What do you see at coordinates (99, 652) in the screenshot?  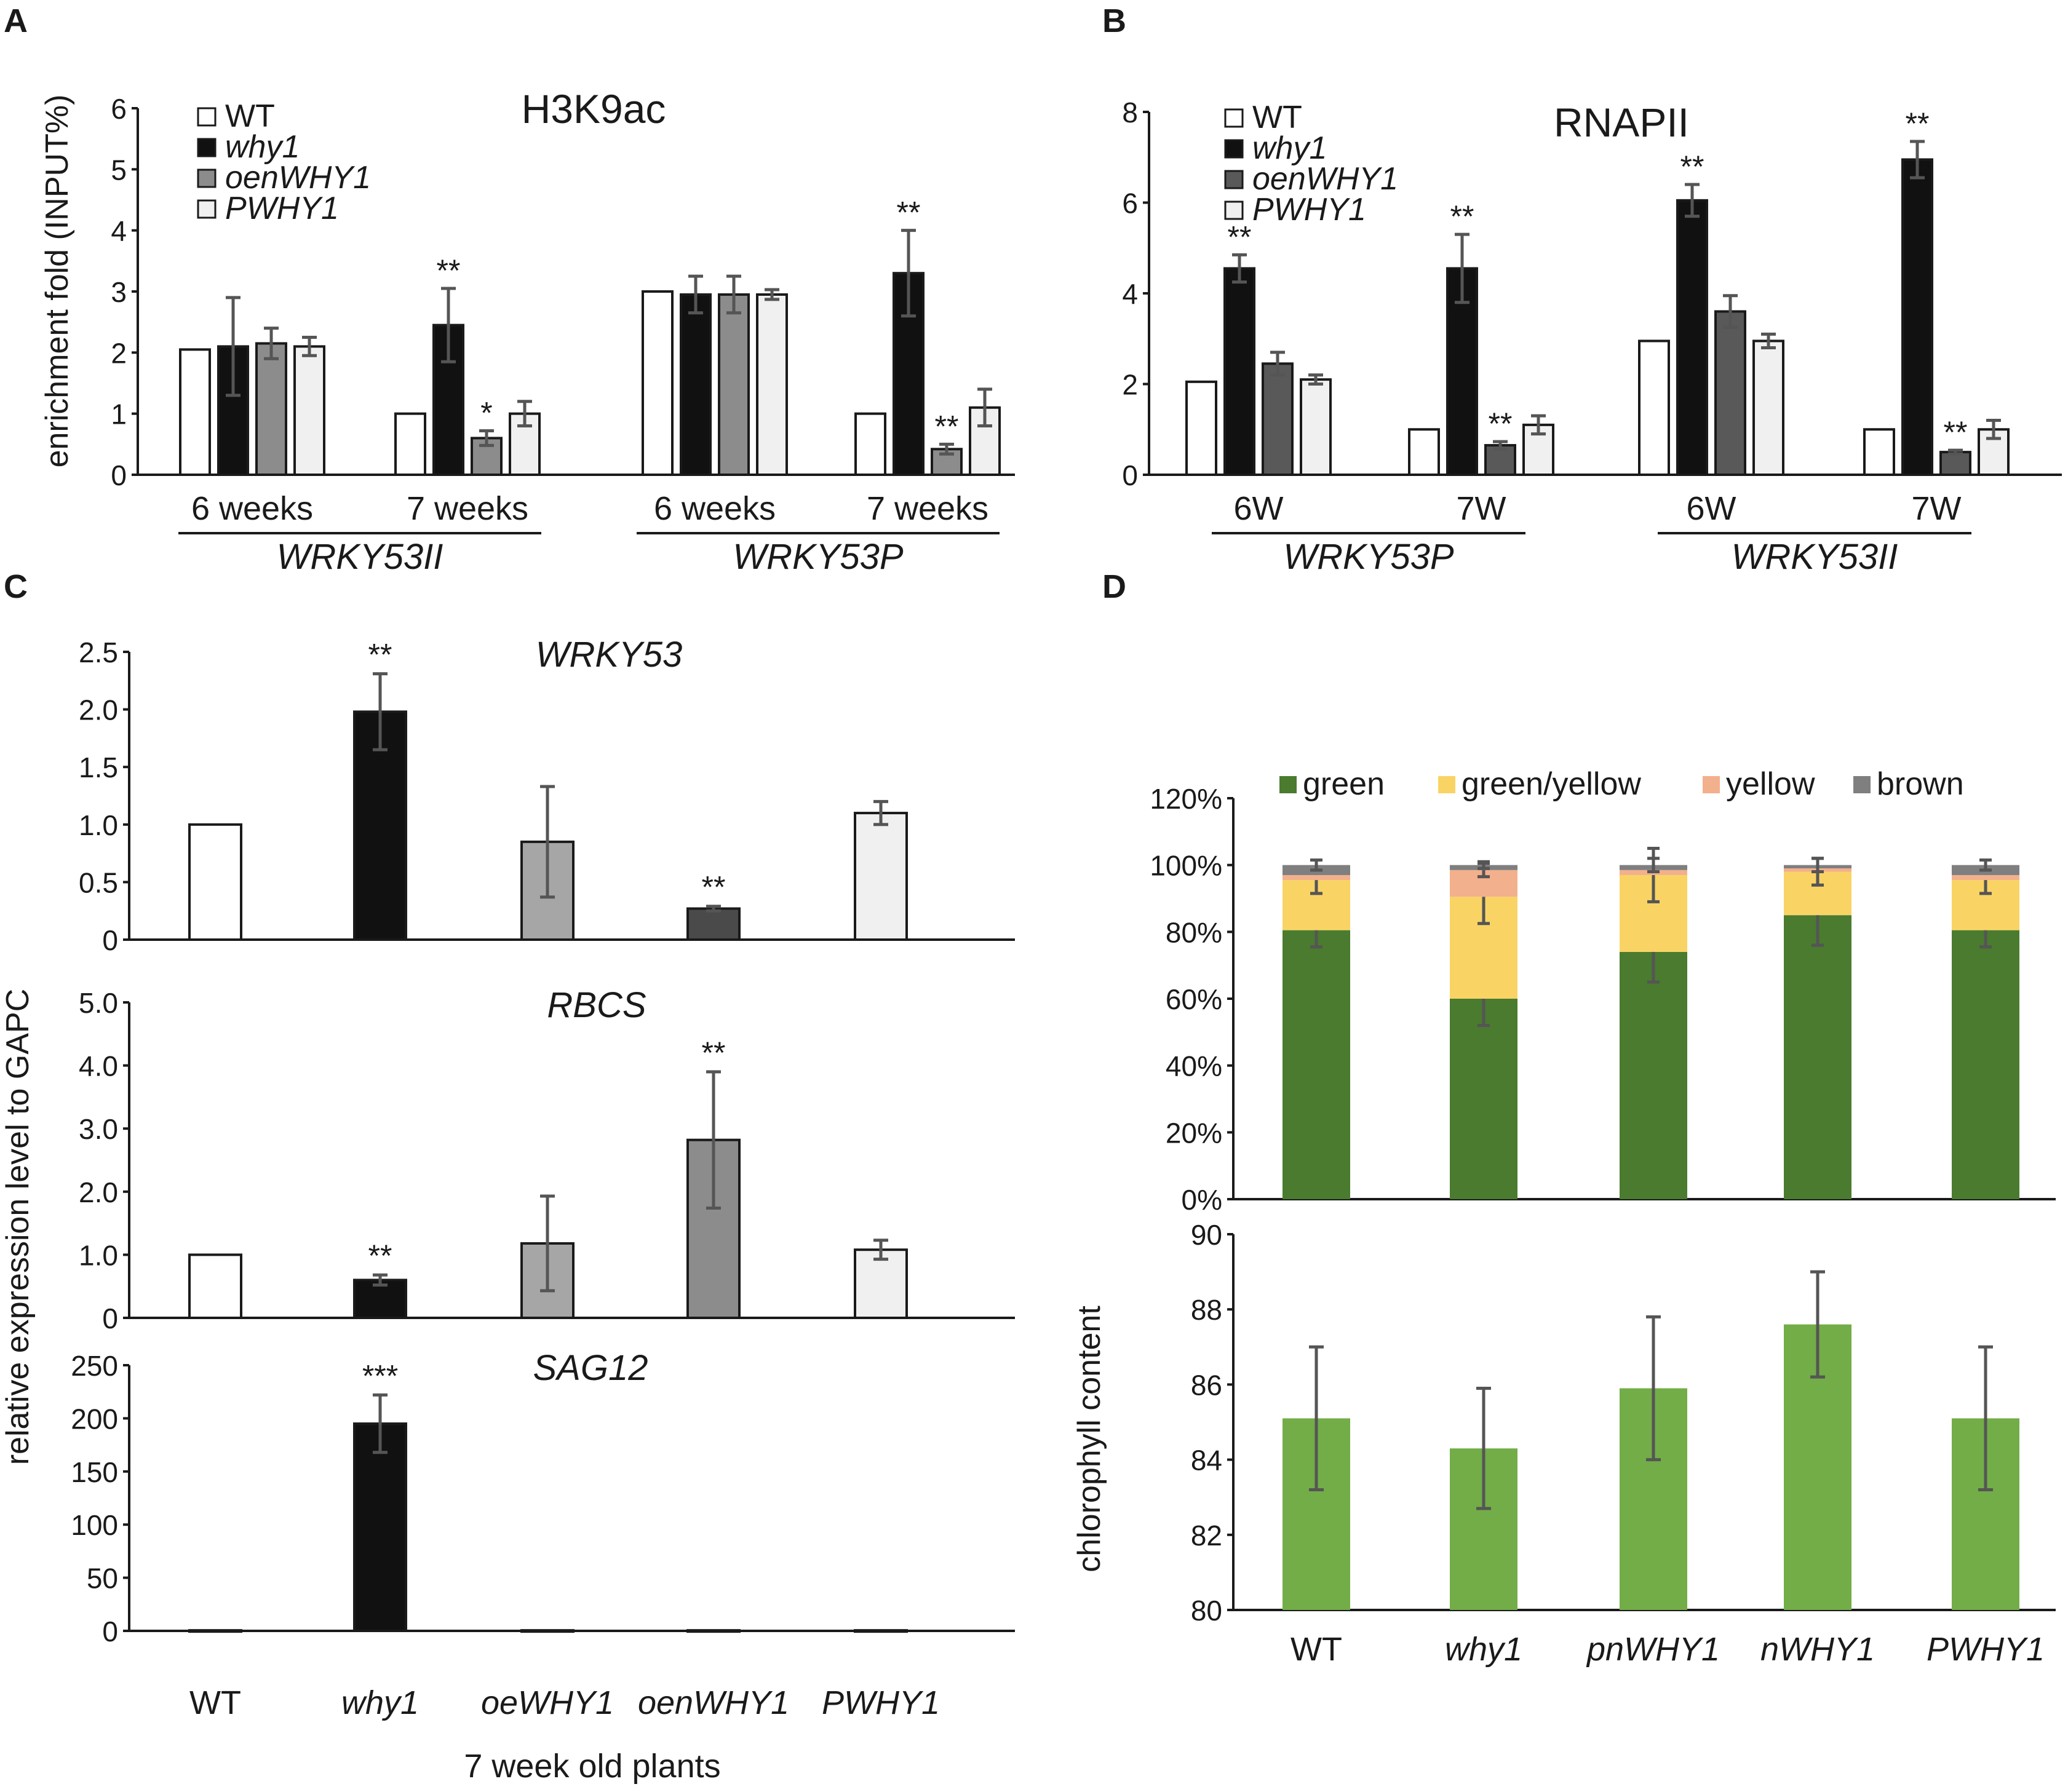 I see `panel-c-wrky53-y-tick-label: 2.5` at bounding box center [99, 652].